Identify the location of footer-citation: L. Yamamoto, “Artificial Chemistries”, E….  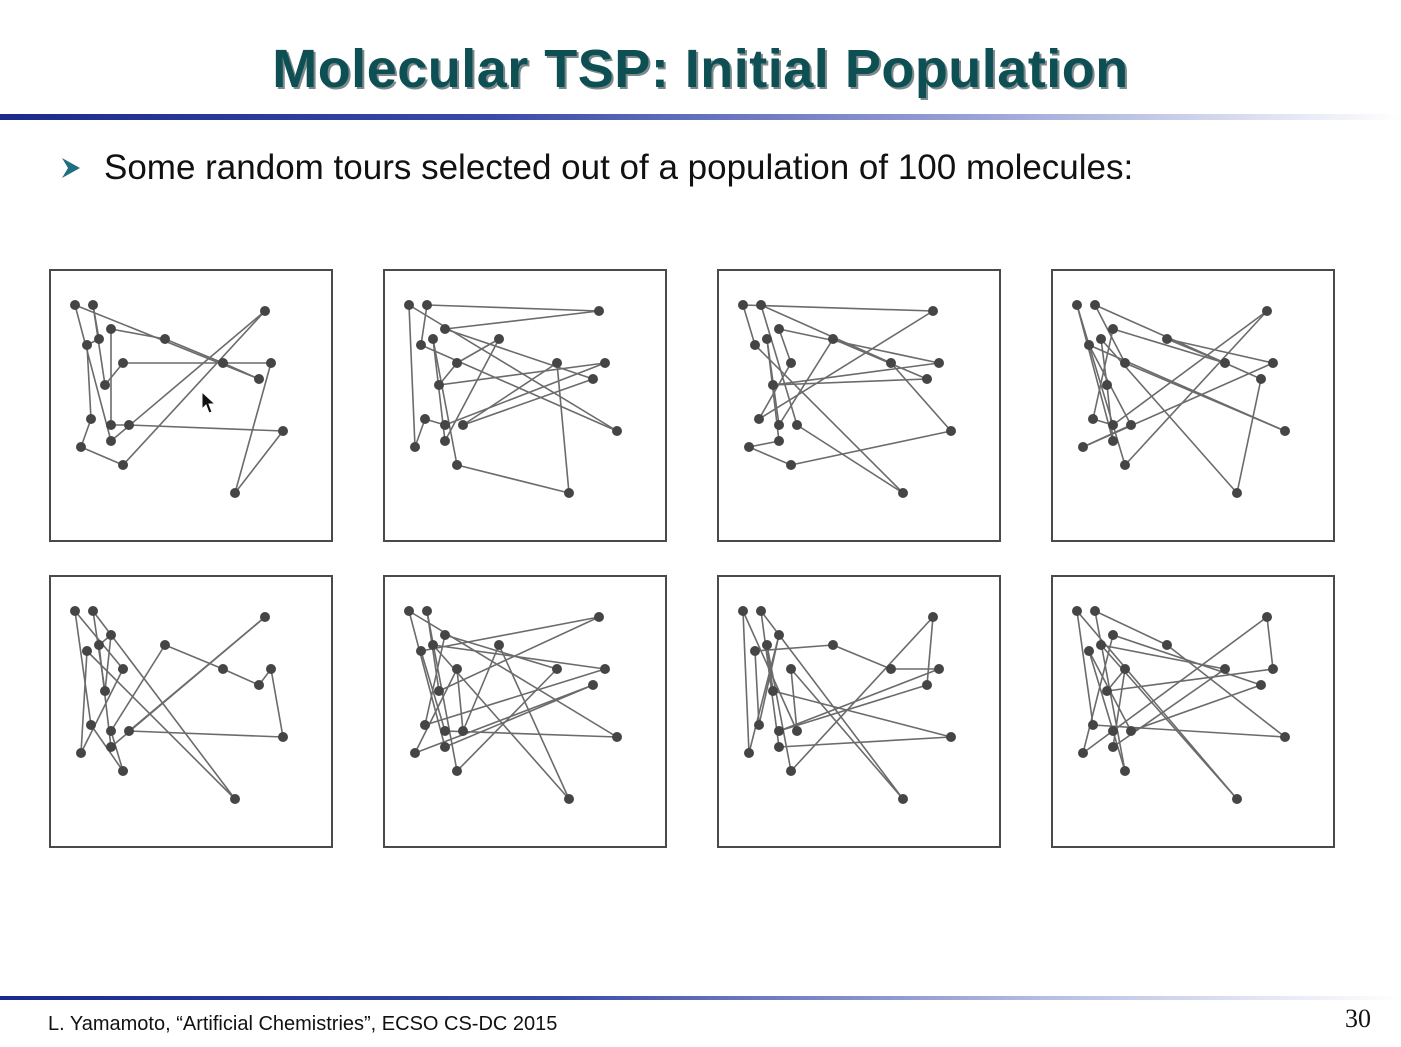
(303, 1024).